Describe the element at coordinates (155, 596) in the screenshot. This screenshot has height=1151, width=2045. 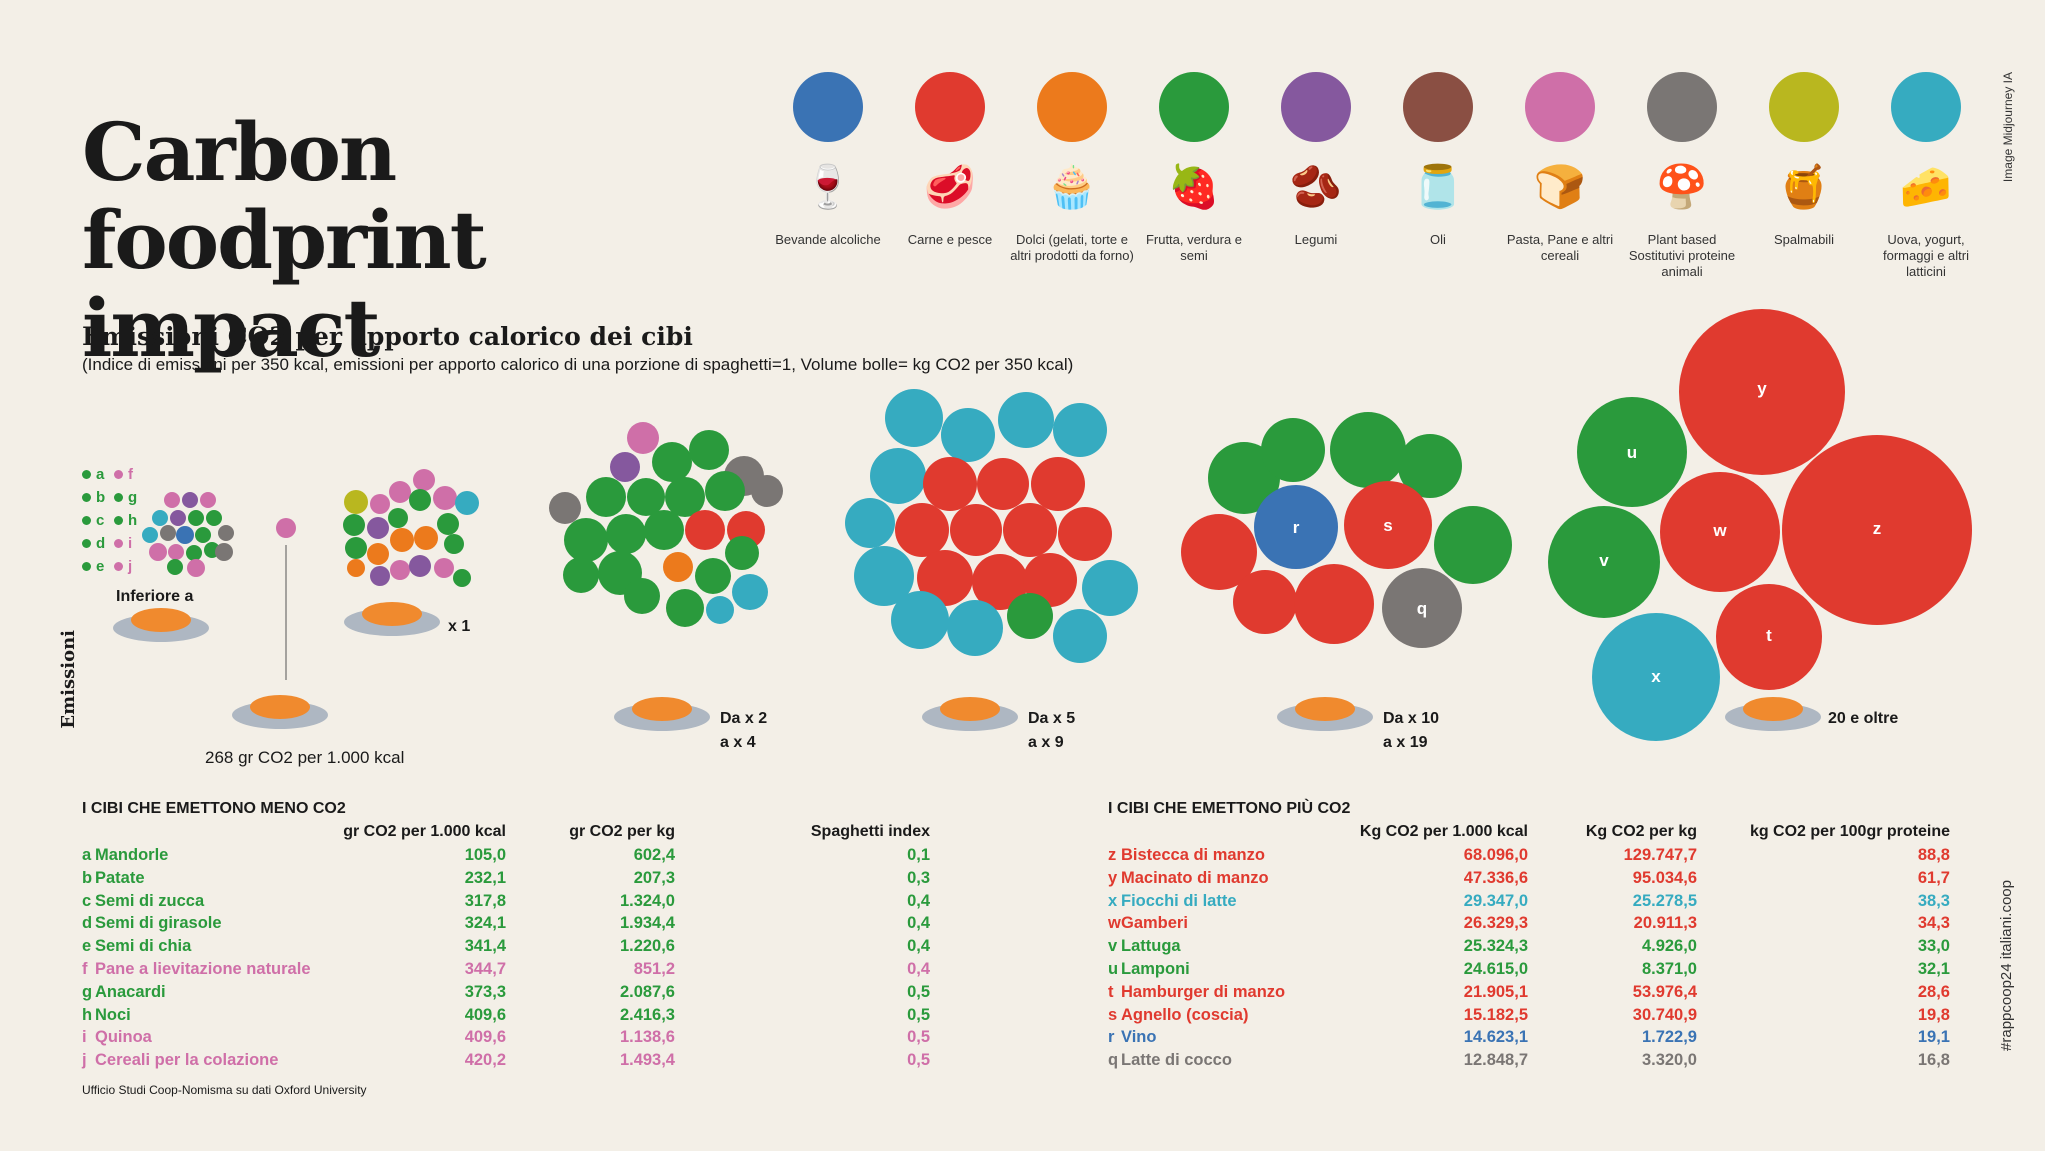
I see `caption-inferiore: Inferiore a` at that location.